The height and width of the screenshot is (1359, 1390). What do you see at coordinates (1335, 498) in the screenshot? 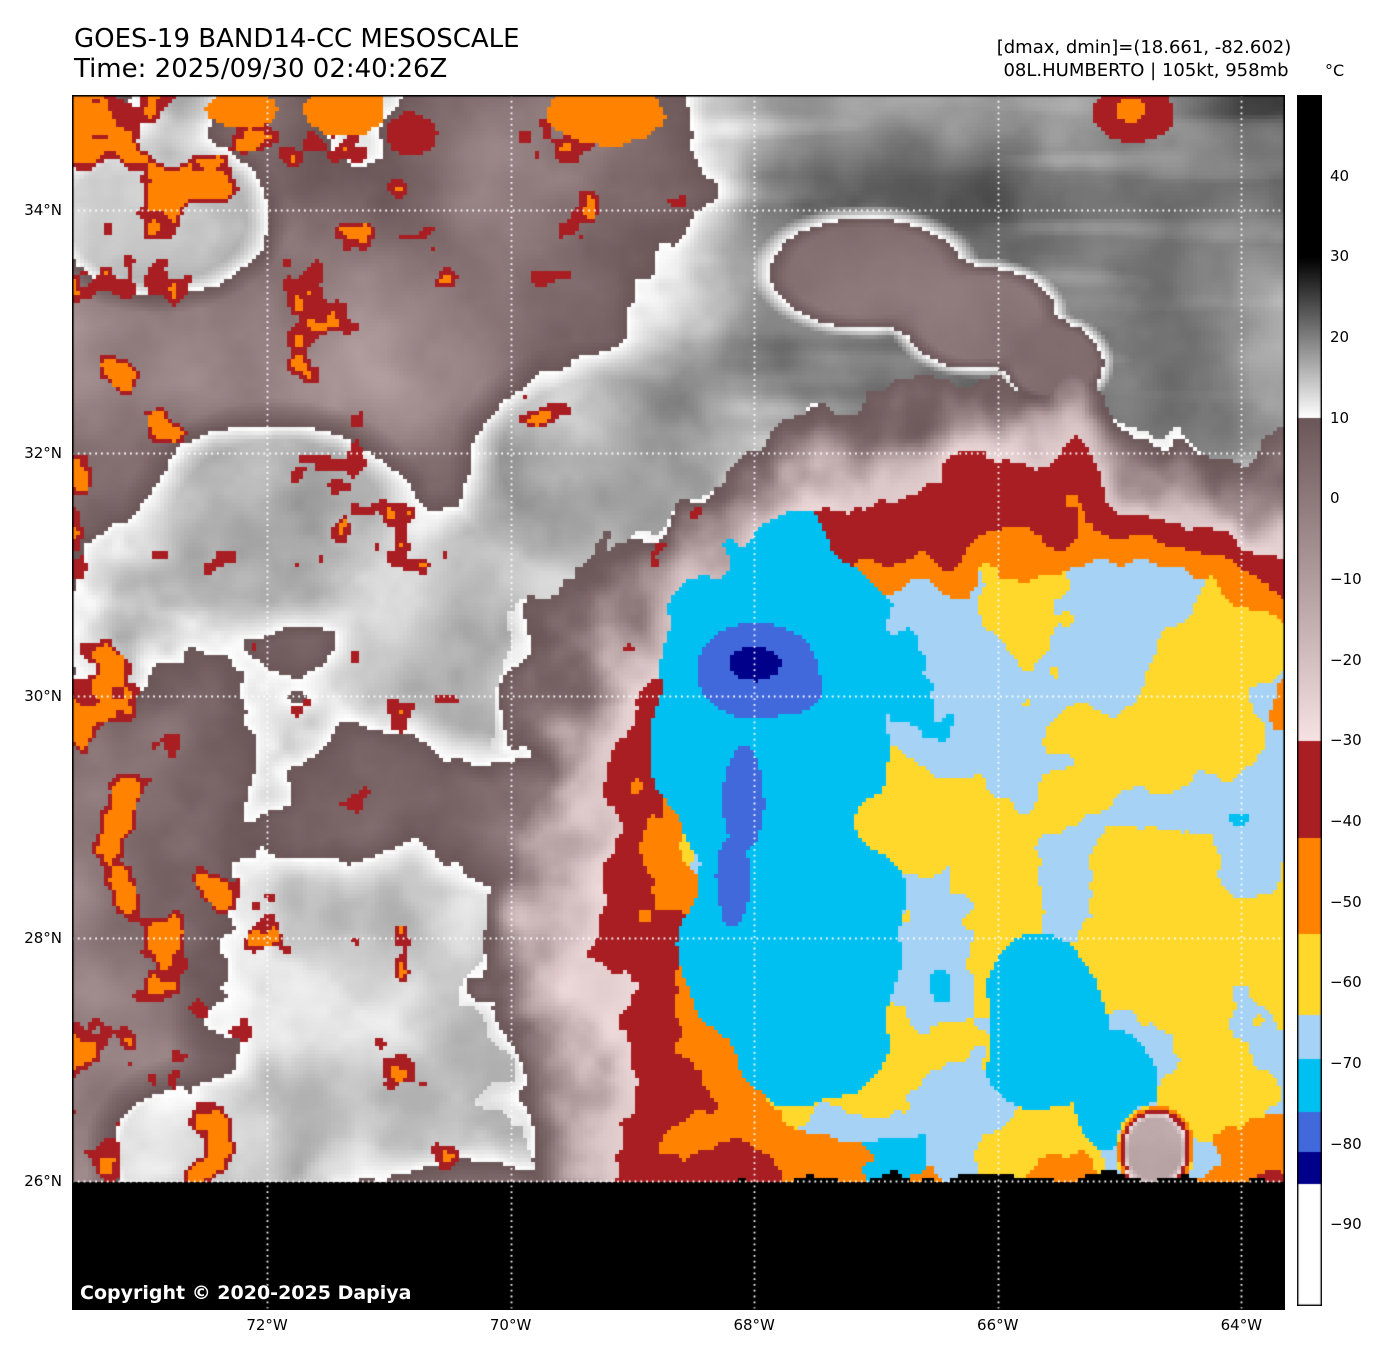
I see `colorbar-tick-label: 0` at bounding box center [1335, 498].